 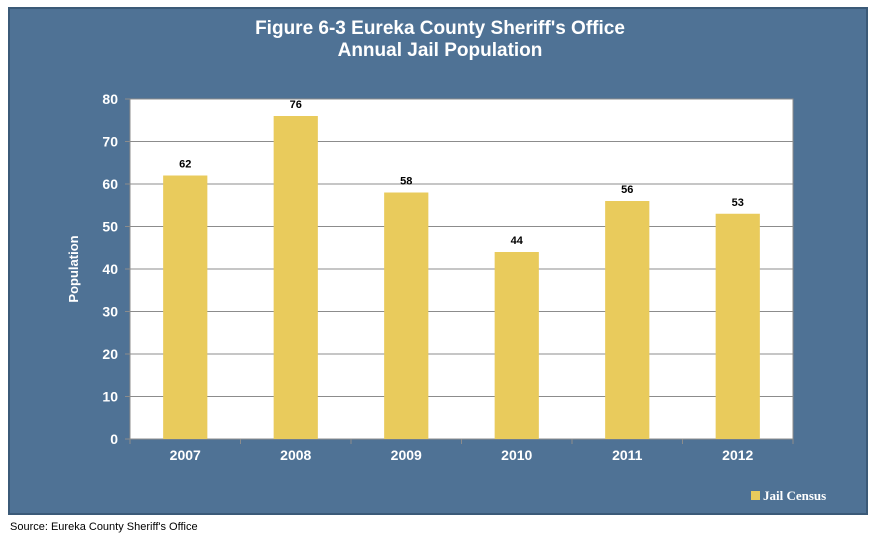 What do you see at coordinates (295, 277) in the screenshot?
I see `bar-2008` at bounding box center [295, 277].